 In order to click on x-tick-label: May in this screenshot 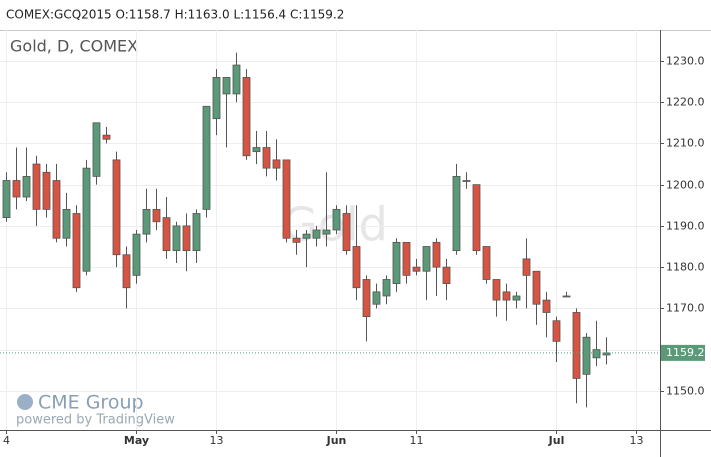, I will do `click(136, 440)`.